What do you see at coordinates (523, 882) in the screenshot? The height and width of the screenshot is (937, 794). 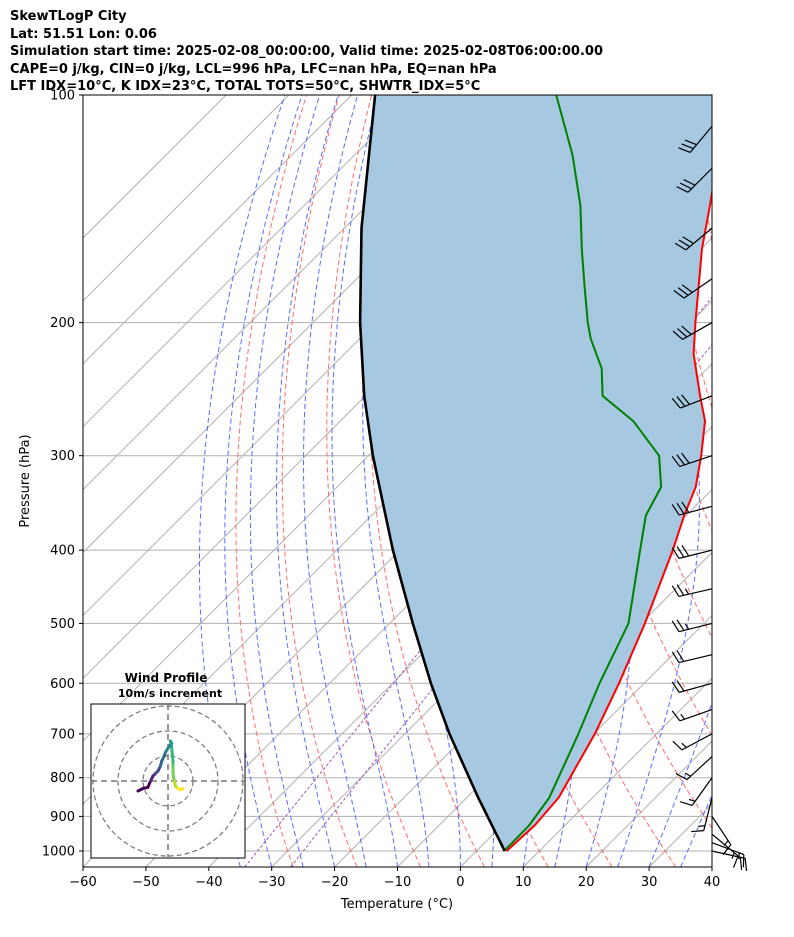 I see `x-tick-label: 10` at bounding box center [523, 882].